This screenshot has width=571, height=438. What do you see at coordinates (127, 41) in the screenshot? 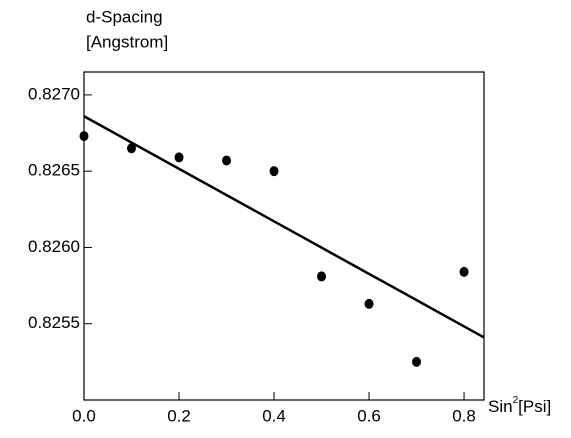
I see `y-axis-label: [Angstrom]` at bounding box center [127, 41].